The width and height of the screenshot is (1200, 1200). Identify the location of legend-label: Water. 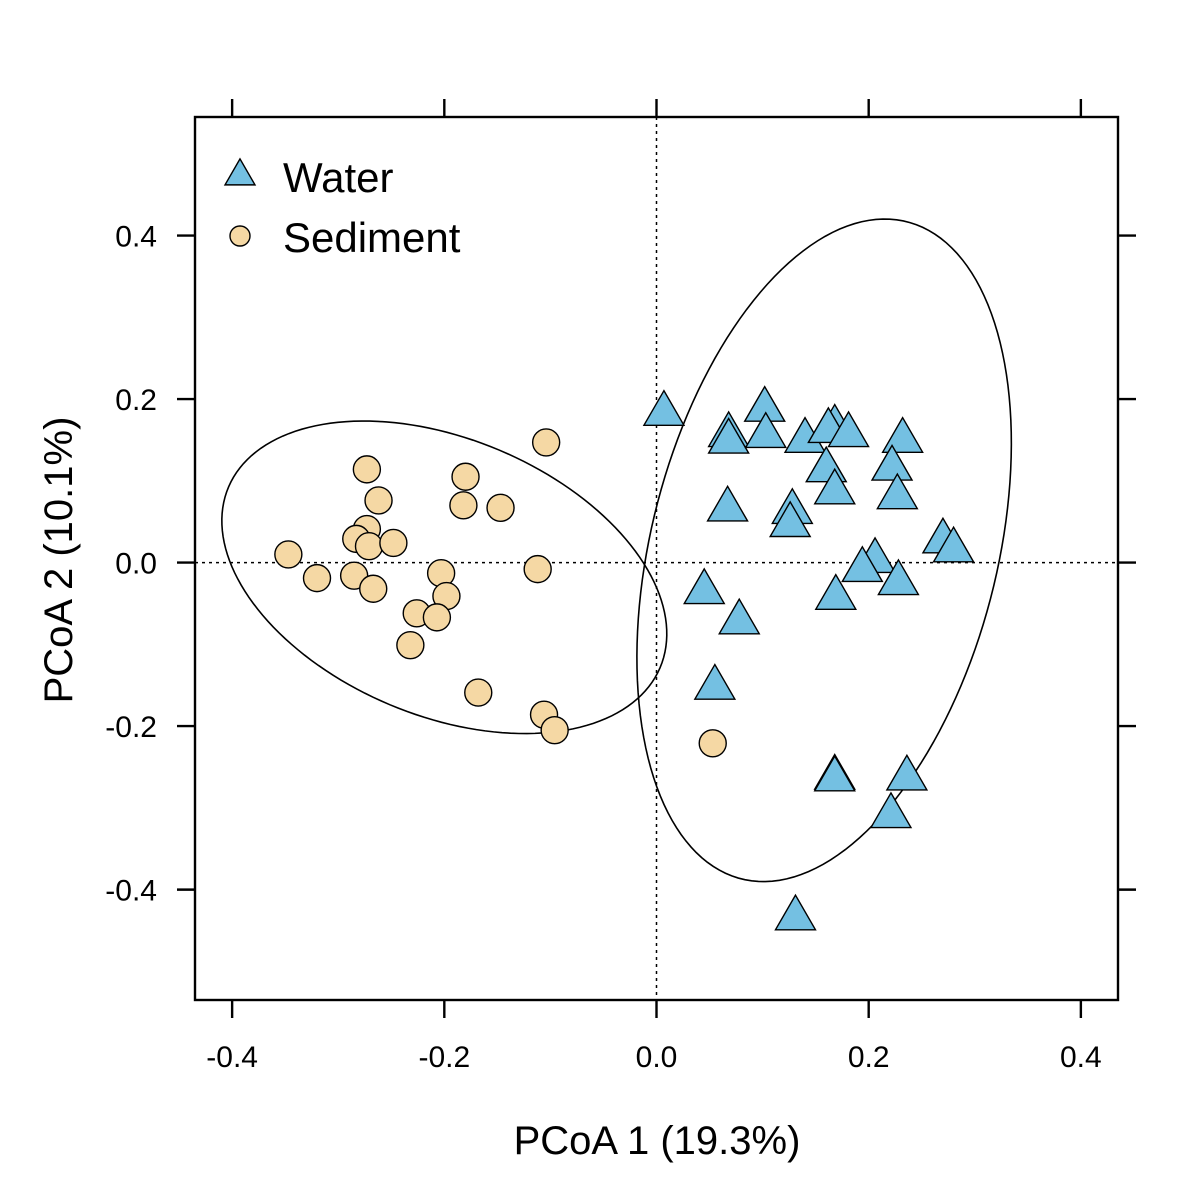
(338, 177).